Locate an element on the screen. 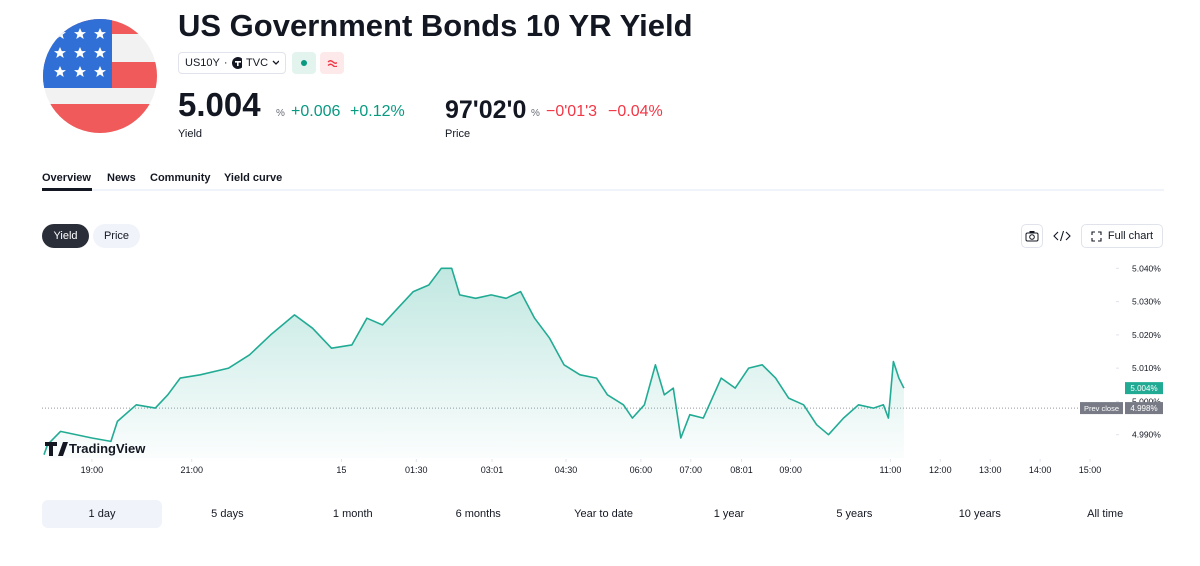 The height and width of the screenshot is (566, 1200). snapshot-button is located at coordinates (1032, 236).